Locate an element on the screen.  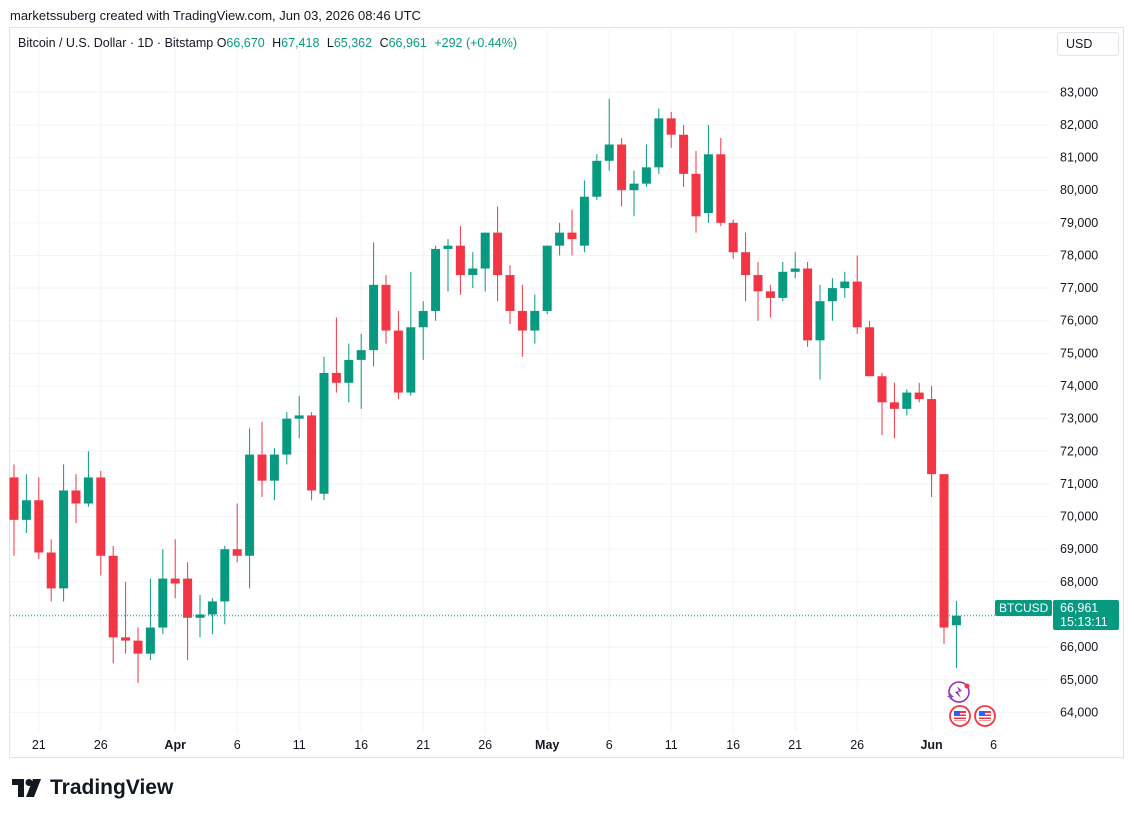
brand-name: TradingView is located at coordinates (112, 787).